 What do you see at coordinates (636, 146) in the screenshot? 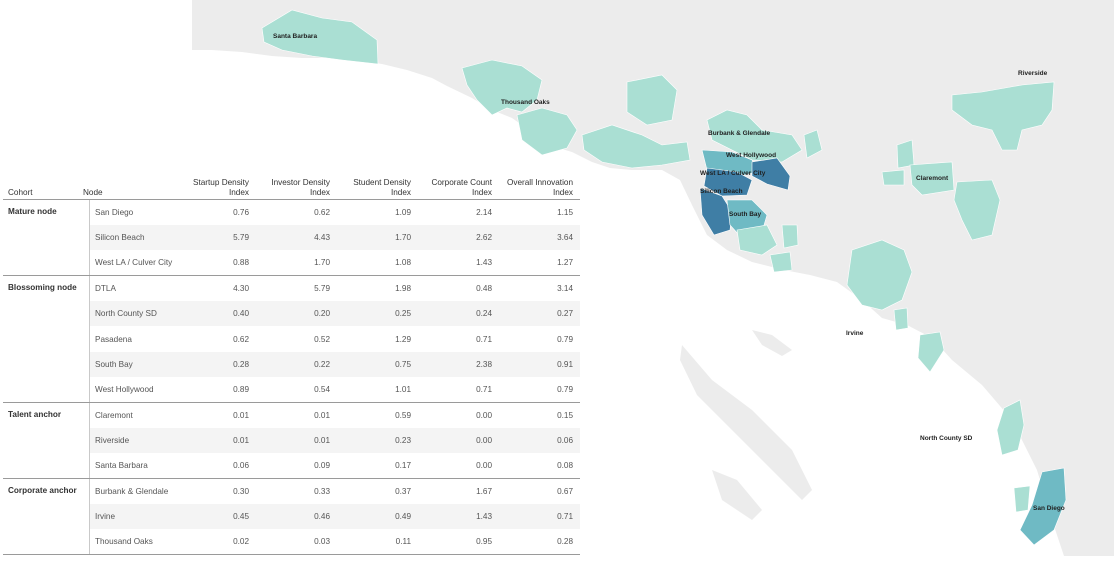
I see `region-corridor` at bounding box center [636, 146].